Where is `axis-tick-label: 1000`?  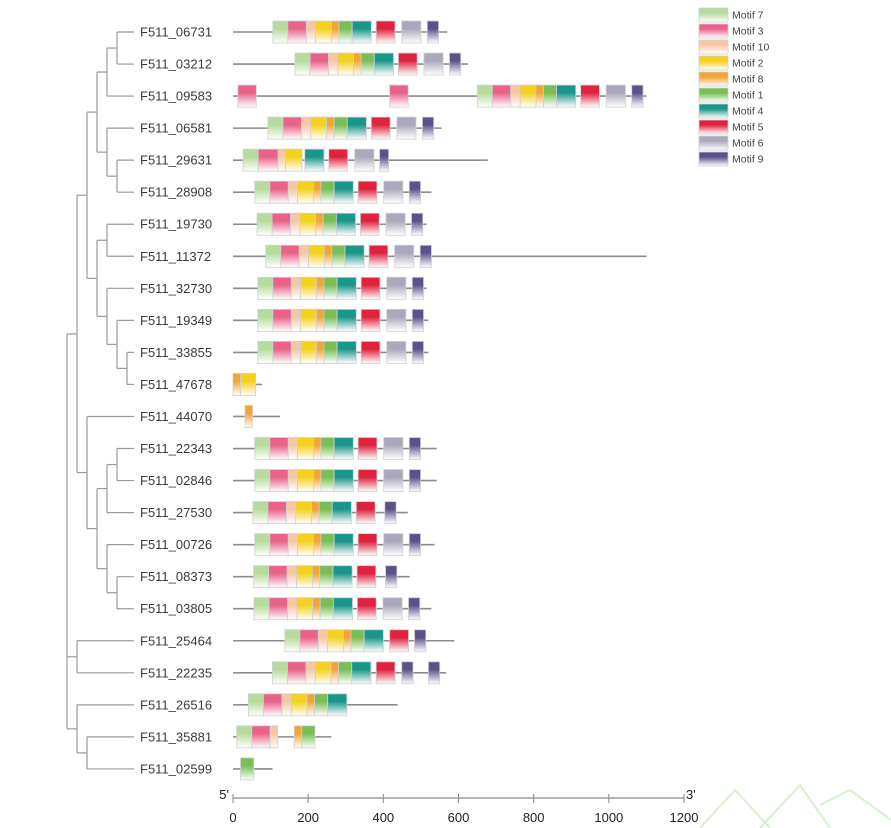
axis-tick-label: 1000 is located at coordinates (608, 817).